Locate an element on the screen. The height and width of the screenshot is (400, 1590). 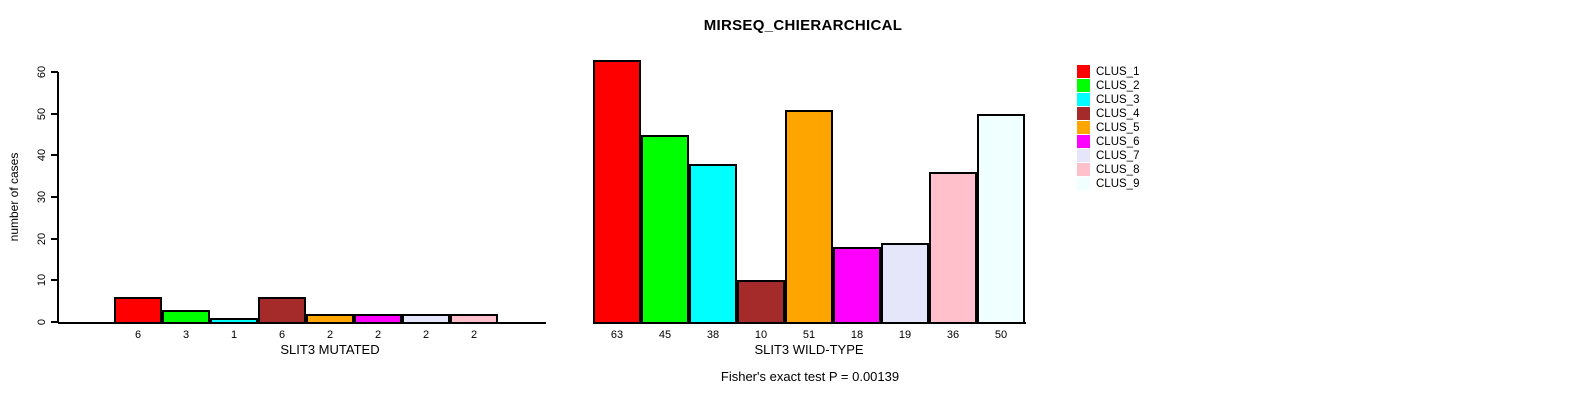
y-axis-tick-label: 40 is located at coordinates (42, 155).